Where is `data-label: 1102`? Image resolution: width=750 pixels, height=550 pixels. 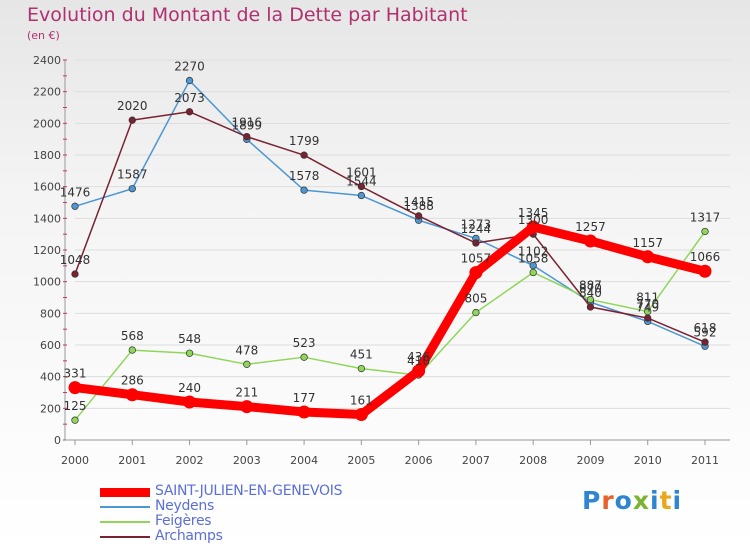
data-label: 1102 is located at coordinates (533, 252).